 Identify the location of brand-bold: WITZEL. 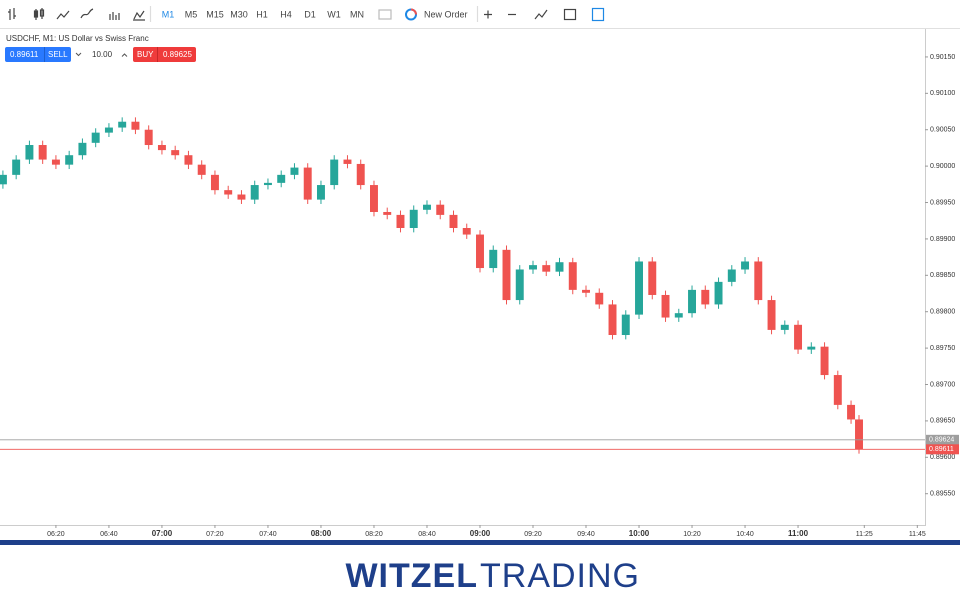
(411, 576).